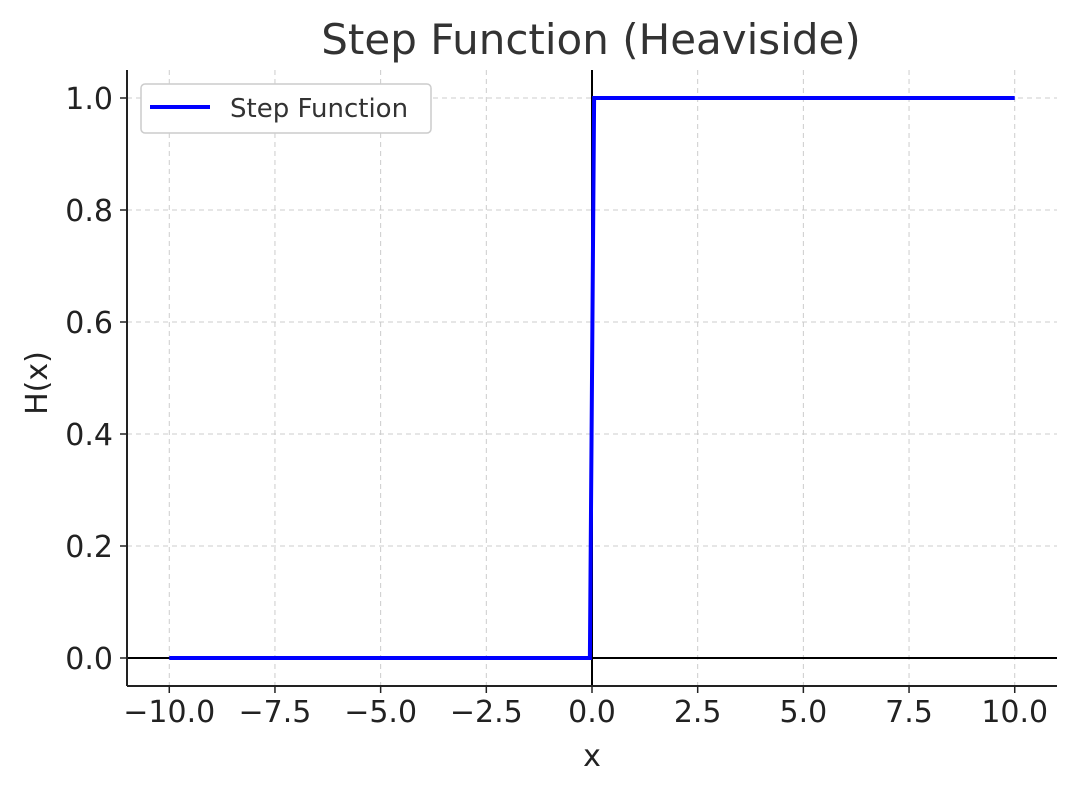 This screenshot has width=1077, height=793. Describe the element at coordinates (37, 383) in the screenshot. I see `y-axis-label: H(x)` at that location.